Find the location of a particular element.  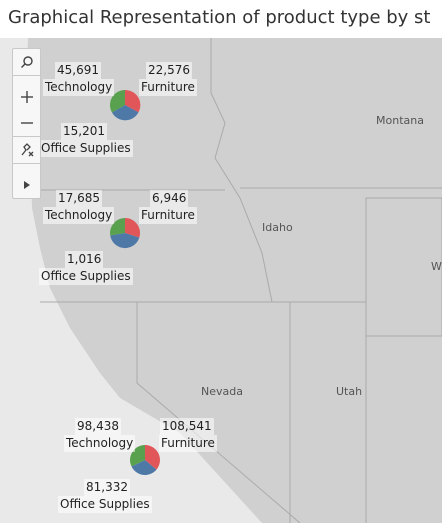

state-label-idaho: Idaho is located at coordinates (277, 227).